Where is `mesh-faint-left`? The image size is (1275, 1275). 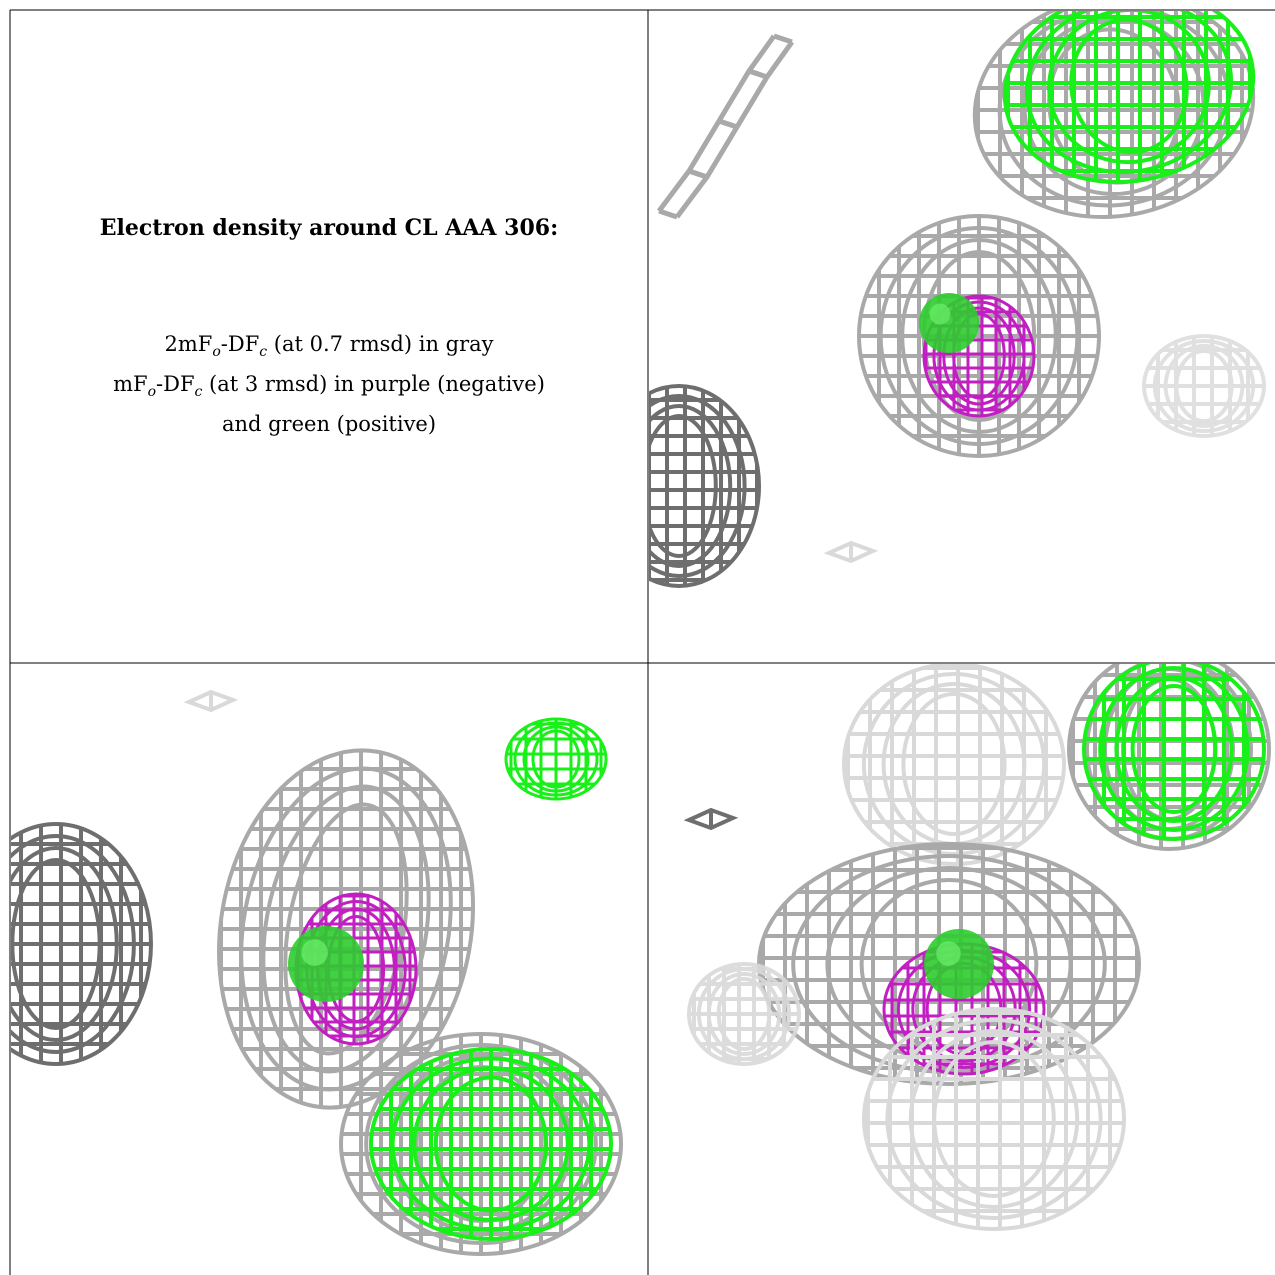
mesh-faint-left is located at coordinates (744, 1014).